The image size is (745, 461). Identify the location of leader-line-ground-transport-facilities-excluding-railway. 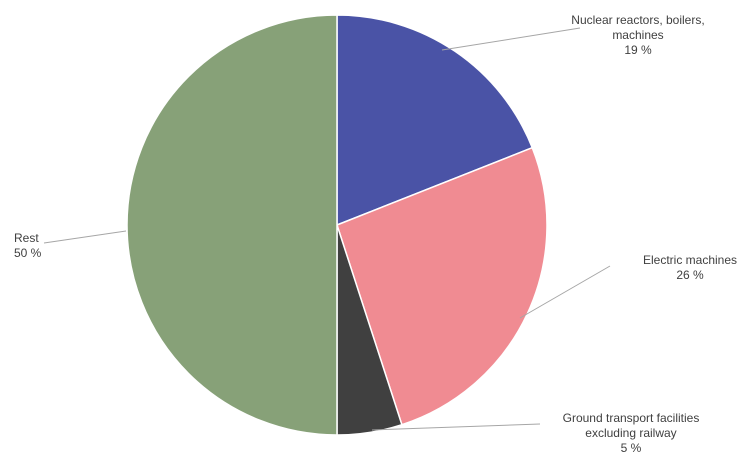
(456, 427).